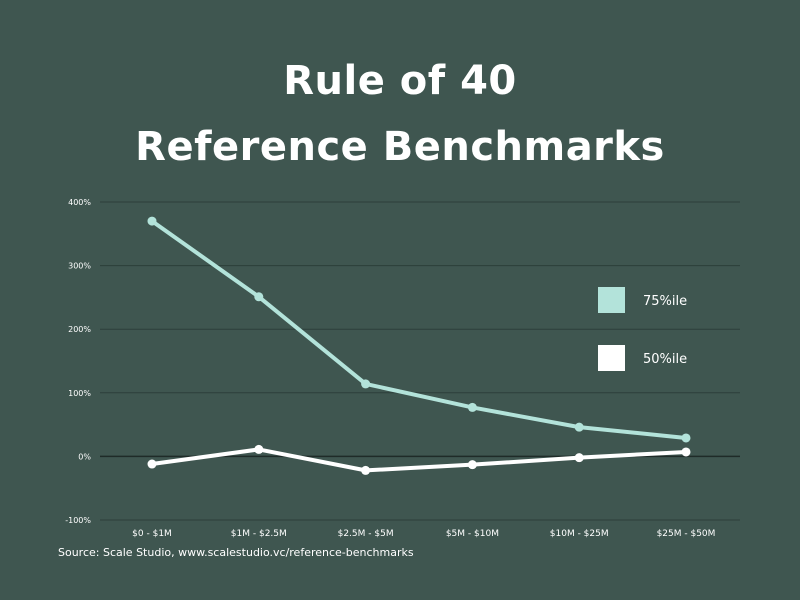  What do you see at coordinates (79, 266) in the screenshot?
I see `y-tick-label: 300%` at bounding box center [79, 266].